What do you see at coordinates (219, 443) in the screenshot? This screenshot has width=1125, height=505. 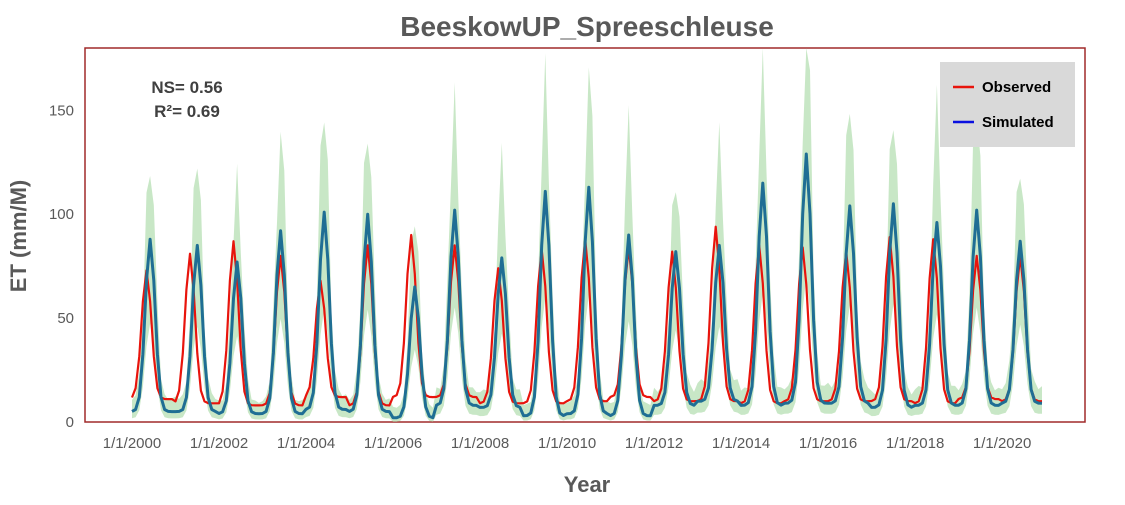 I see `x-tick-label: 1/1/2002` at bounding box center [219, 443].